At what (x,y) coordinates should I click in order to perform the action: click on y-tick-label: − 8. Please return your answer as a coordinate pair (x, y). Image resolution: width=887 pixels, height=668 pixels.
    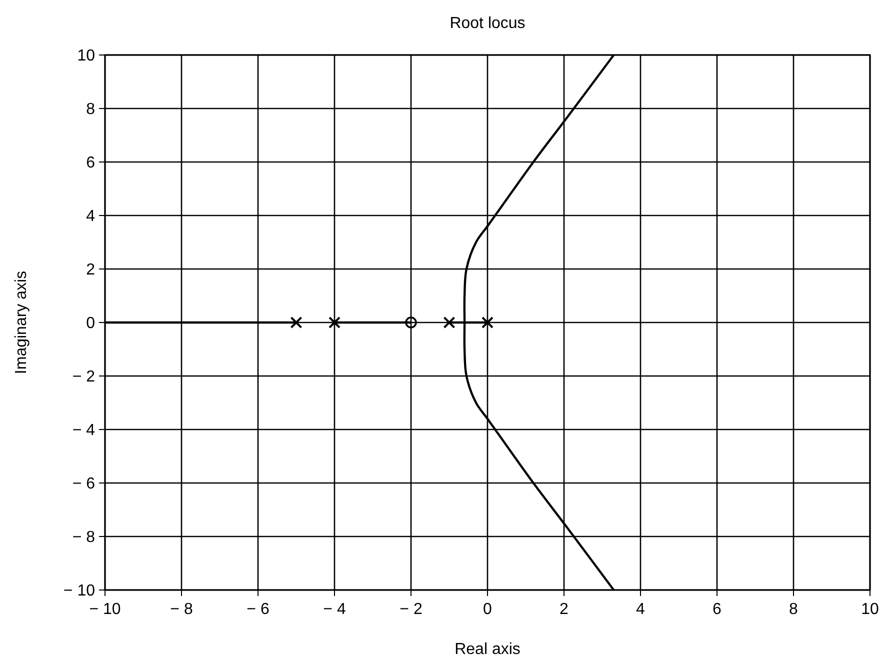
    Looking at the image, I should click on (84, 537).